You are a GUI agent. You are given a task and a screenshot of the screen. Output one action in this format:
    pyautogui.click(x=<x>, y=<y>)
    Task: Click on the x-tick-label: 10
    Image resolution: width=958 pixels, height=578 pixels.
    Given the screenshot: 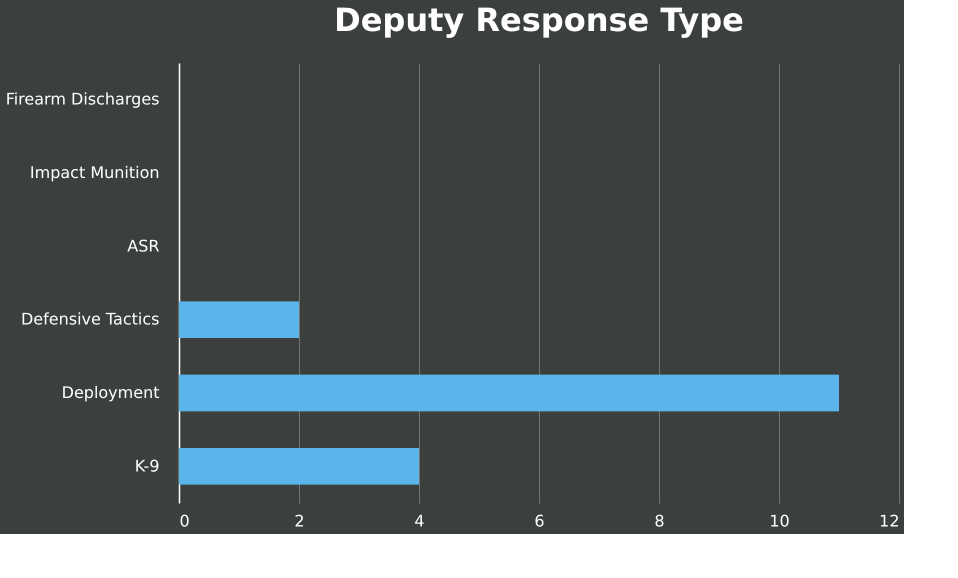 What is the action you would take?
    pyautogui.click(x=779, y=521)
    